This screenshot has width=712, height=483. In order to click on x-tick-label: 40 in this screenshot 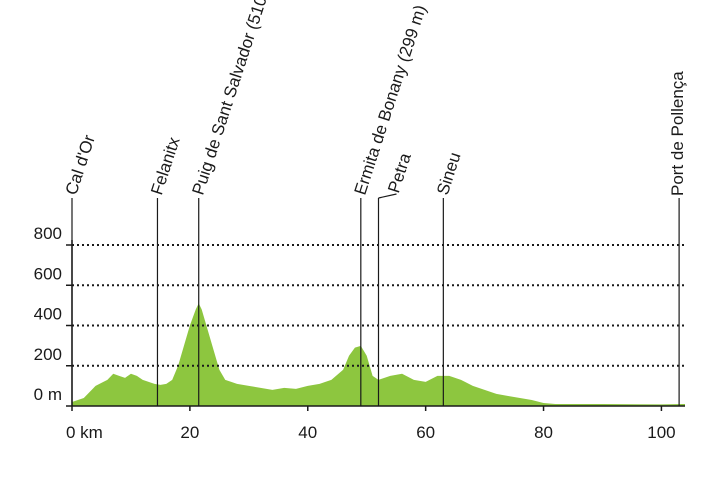, I will do `click(307, 432)`.